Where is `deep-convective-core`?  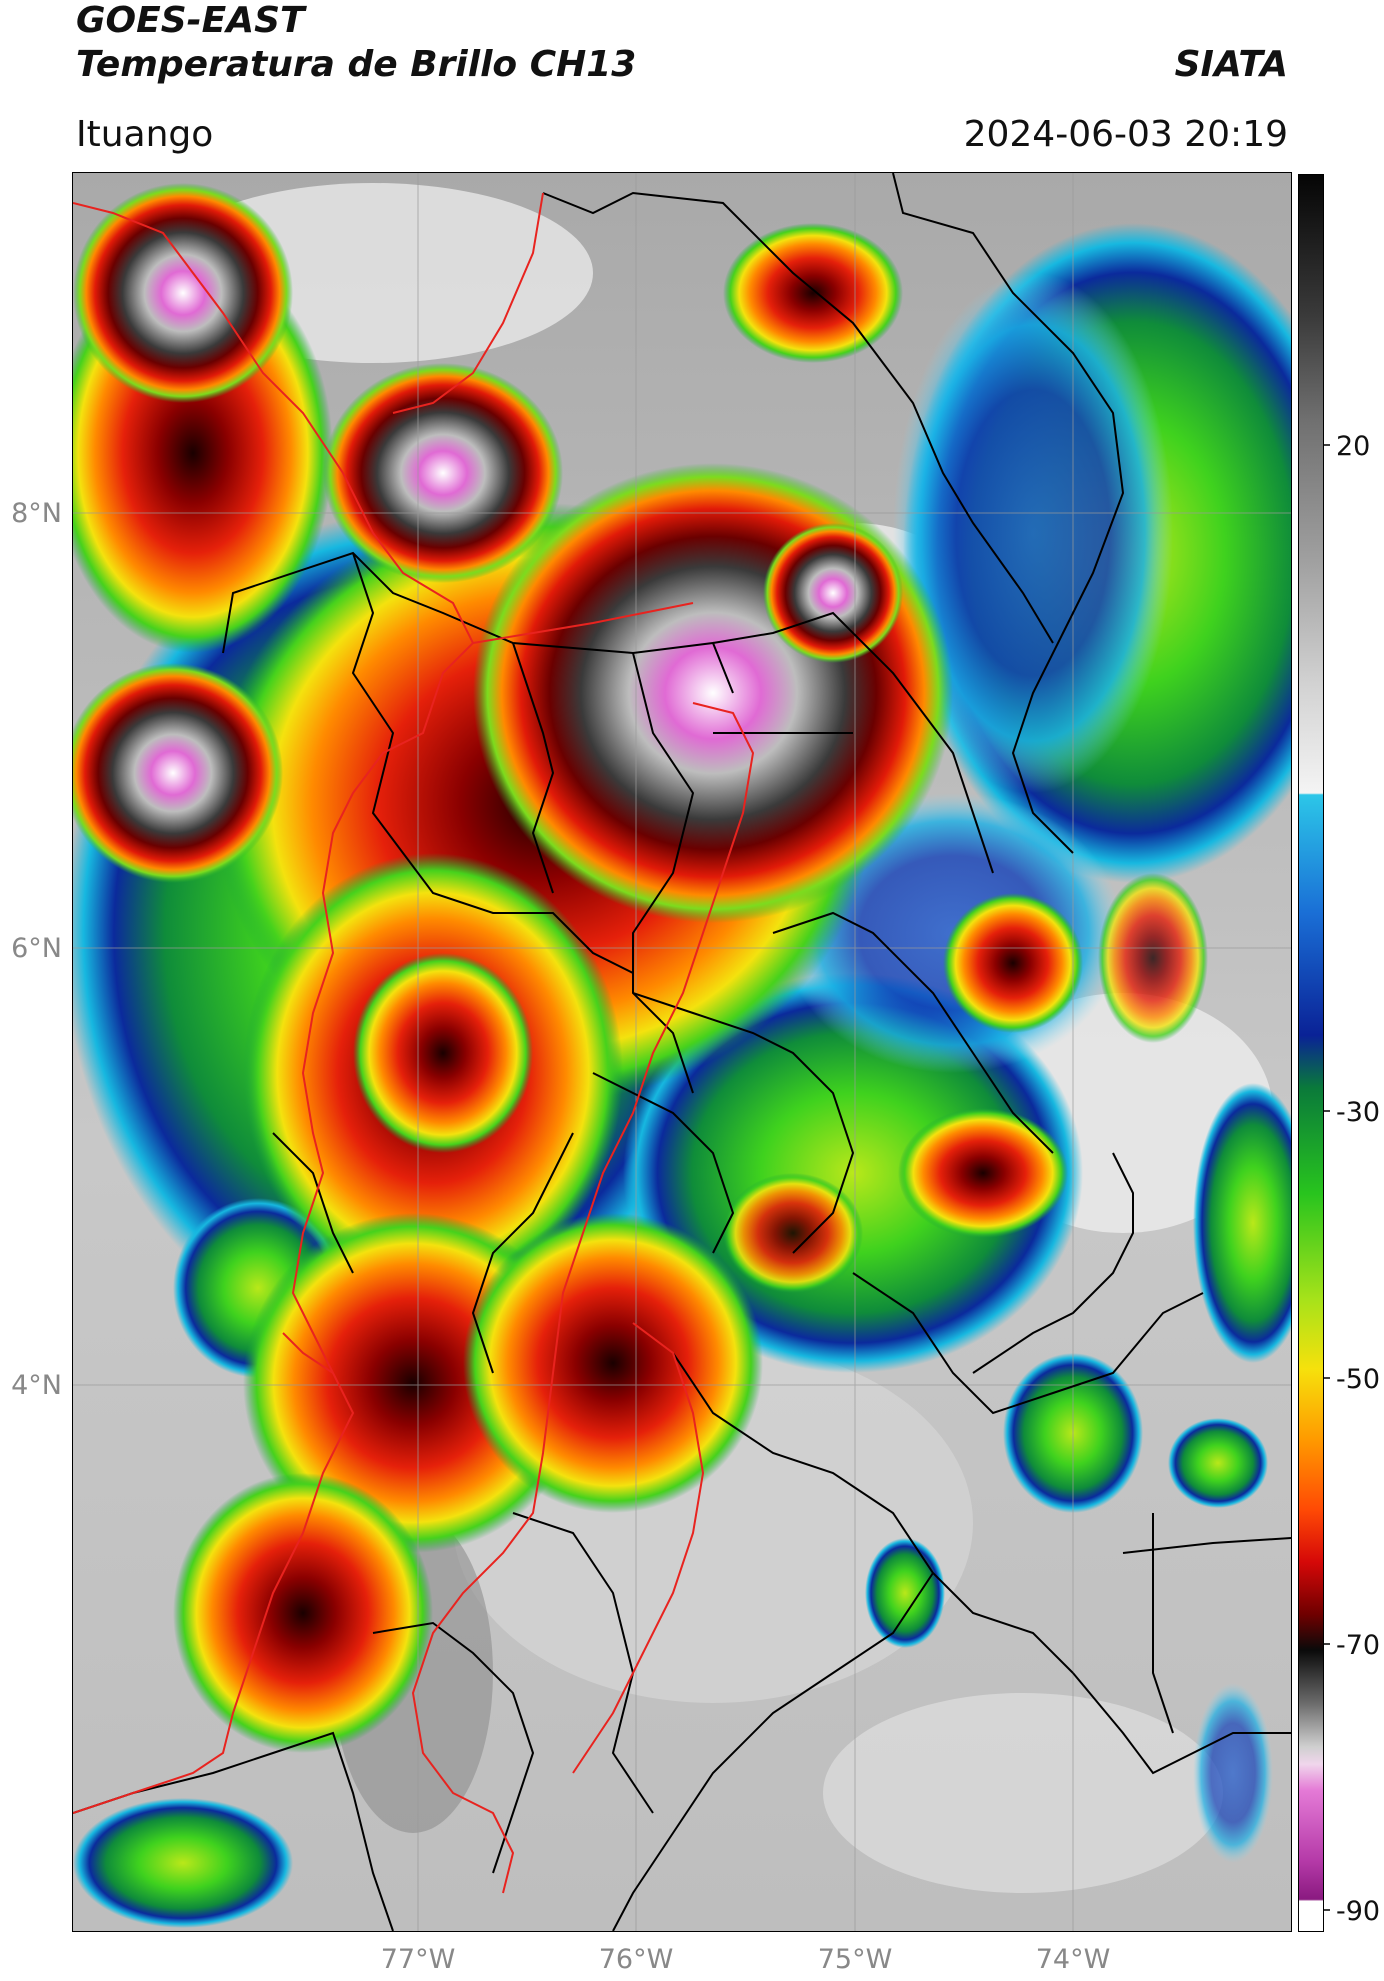 deep-convective-core is located at coordinates (713, 693).